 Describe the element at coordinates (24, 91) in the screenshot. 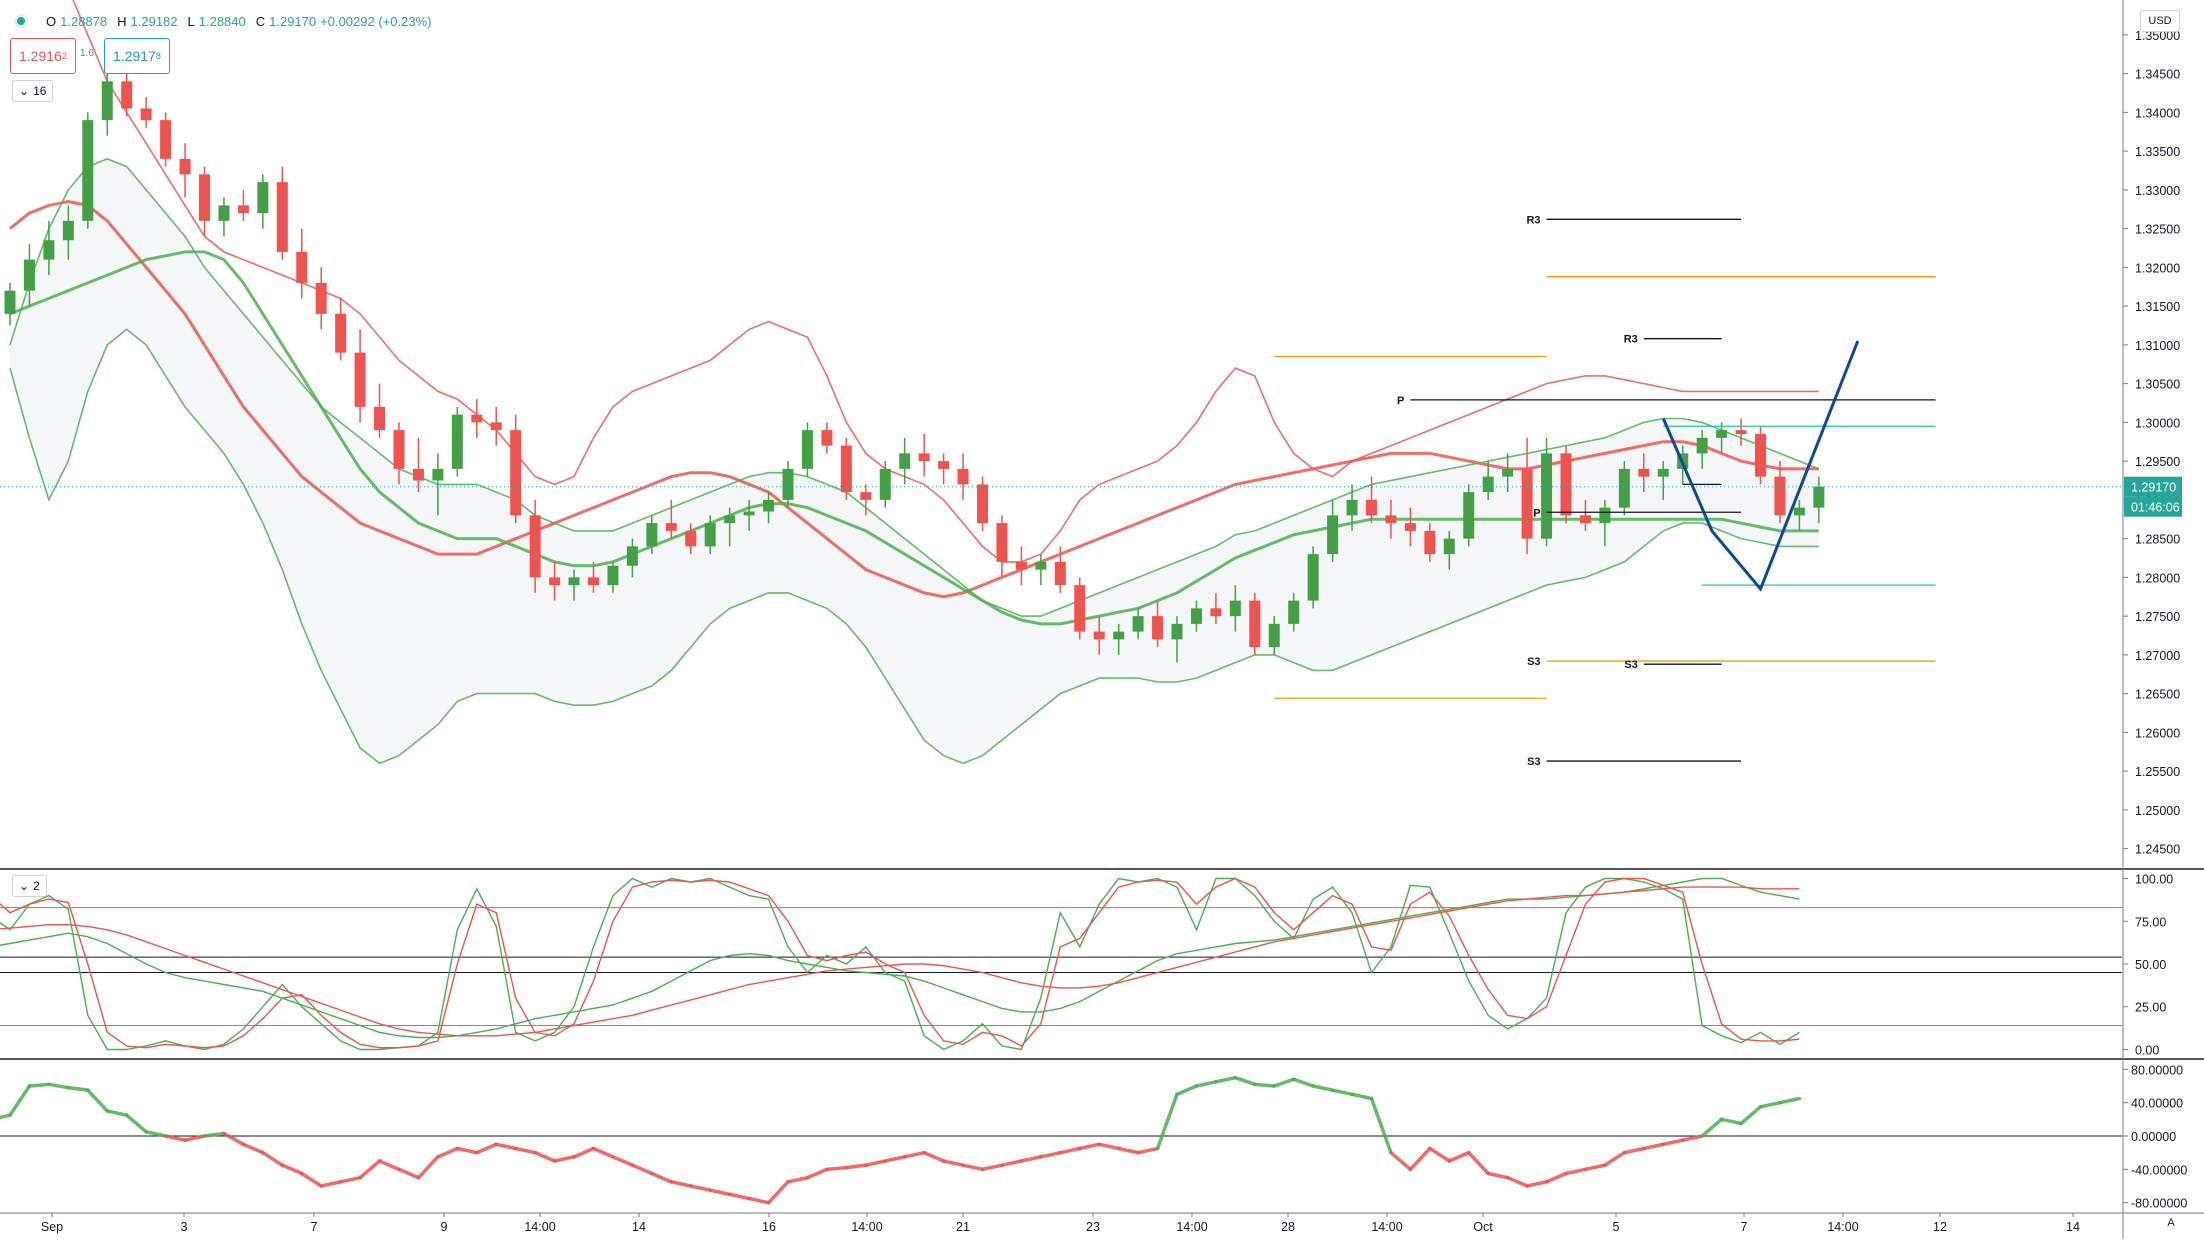

I see `chevron-down-icon: ⌄` at that location.